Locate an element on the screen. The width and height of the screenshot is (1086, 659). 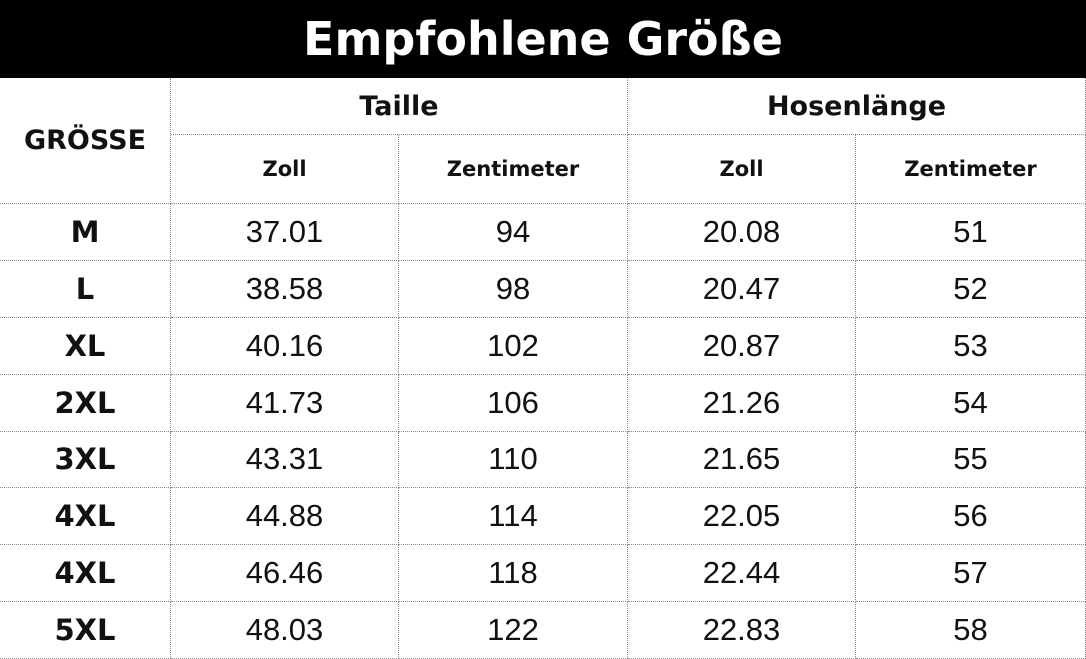
group-header: Hosenlänge is located at coordinates (857, 106).